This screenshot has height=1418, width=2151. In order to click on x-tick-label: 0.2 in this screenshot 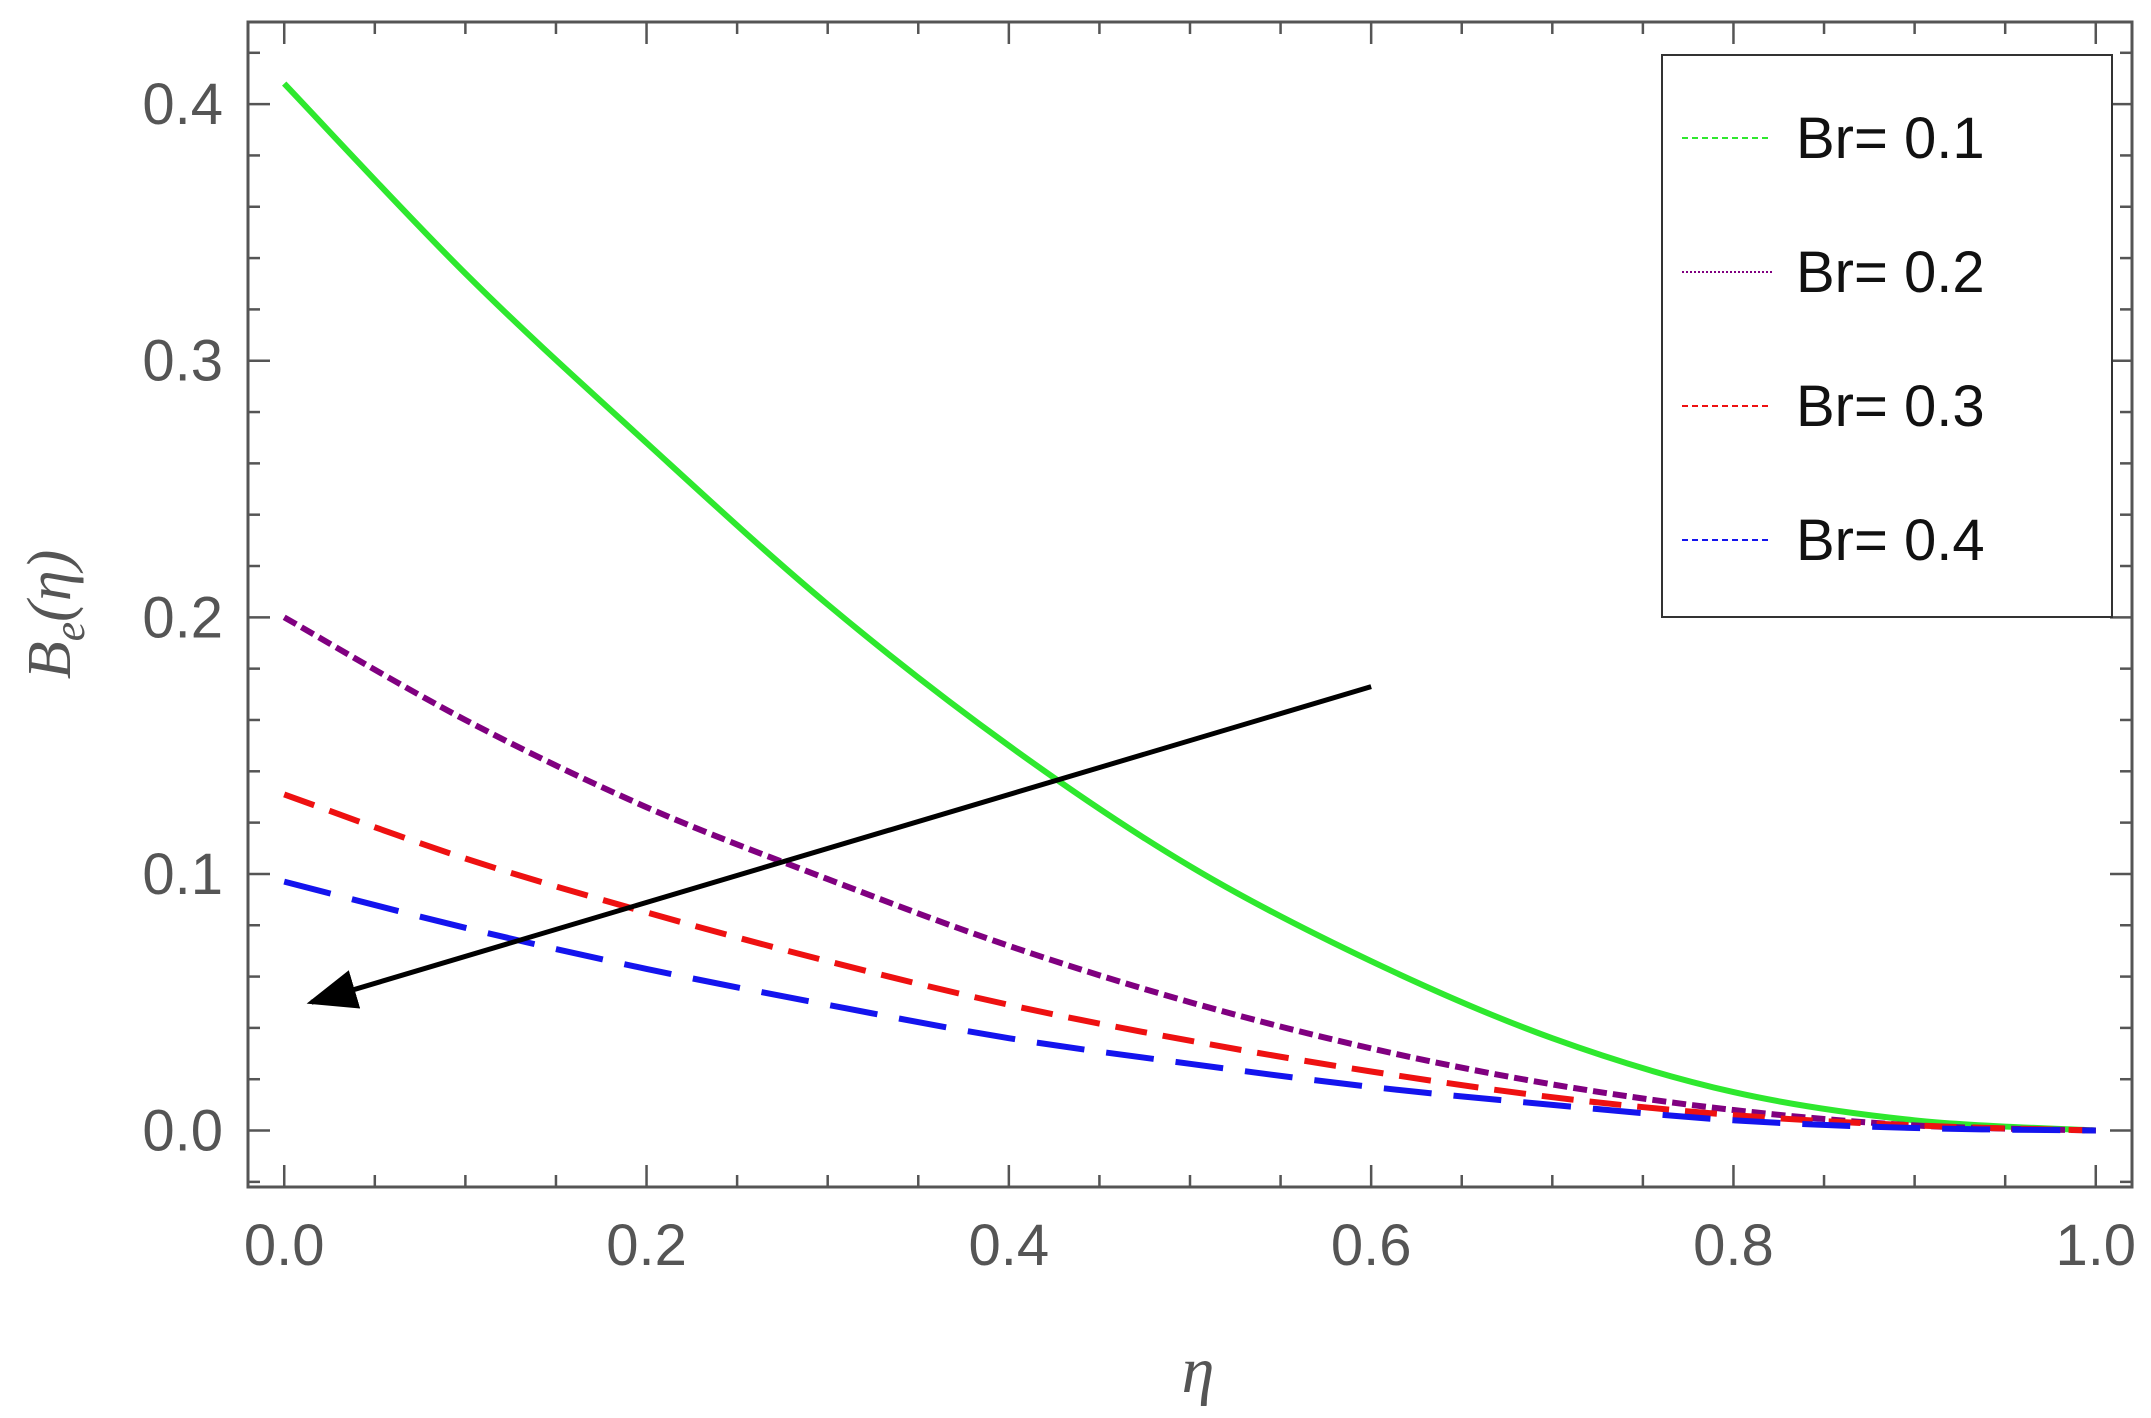, I will do `click(646, 1245)`.